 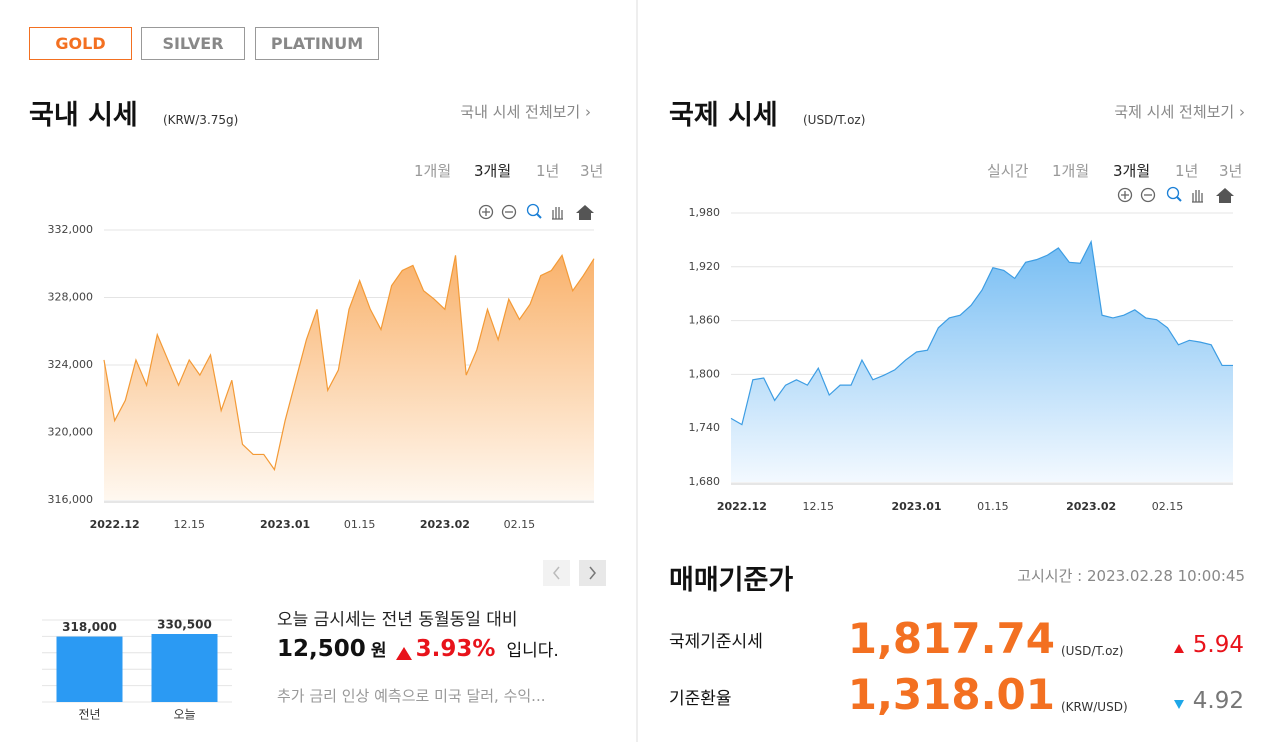 I want to click on notice-time: 고시시간 : 2023.02.28 10:00:45, so click(x=1131, y=576).